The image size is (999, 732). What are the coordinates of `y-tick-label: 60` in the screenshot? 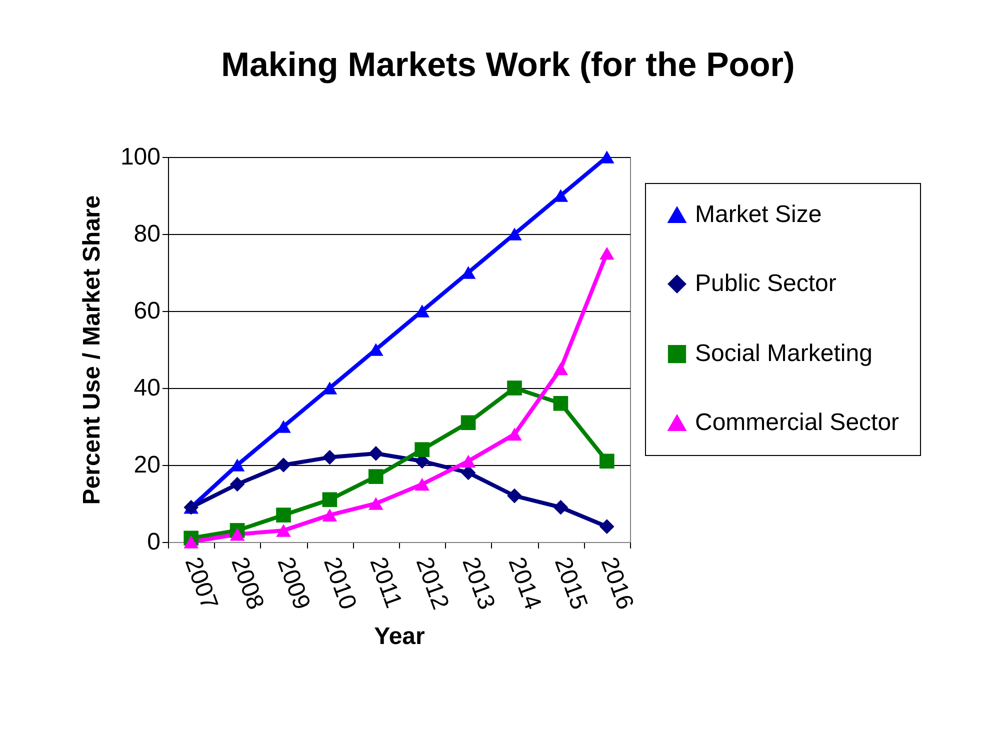 It's located at (147, 311).